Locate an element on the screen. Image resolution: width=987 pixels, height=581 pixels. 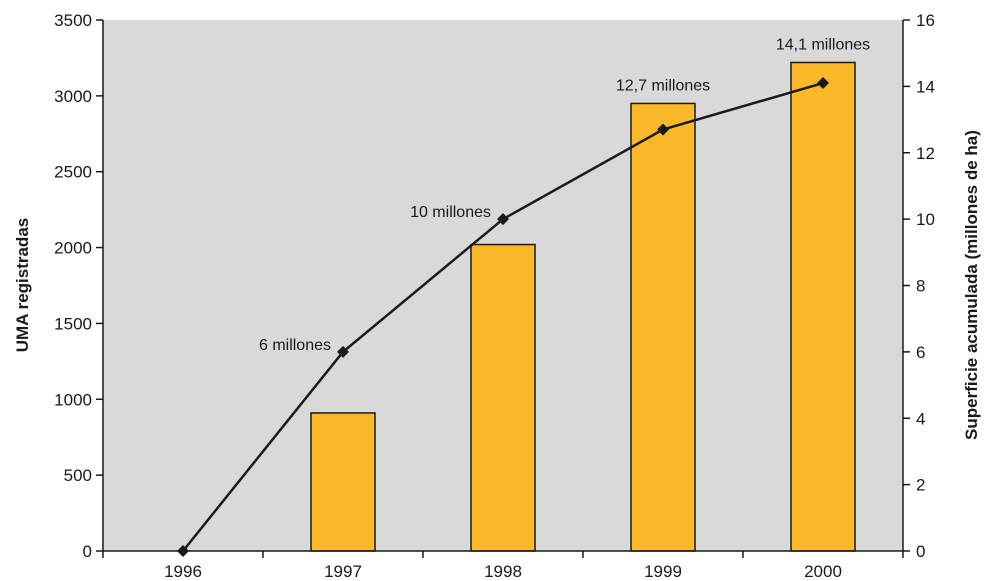
x-tick-label: 2000 is located at coordinates (823, 571).